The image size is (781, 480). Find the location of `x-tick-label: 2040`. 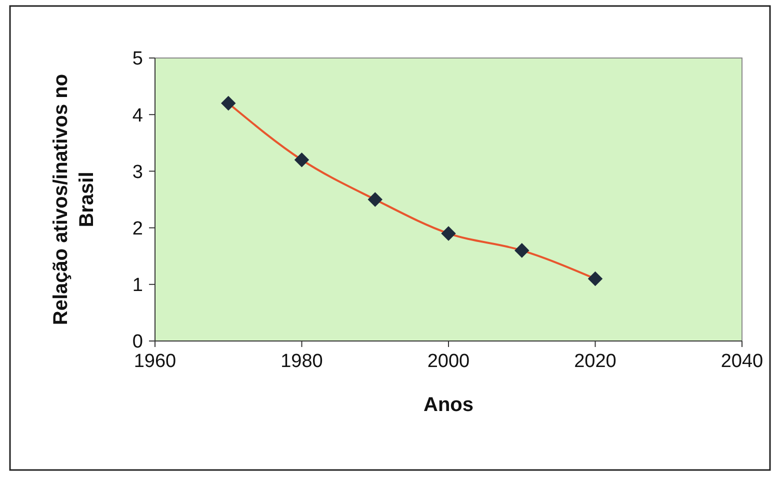

x-tick-label: 2040 is located at coordinates (742, 361).